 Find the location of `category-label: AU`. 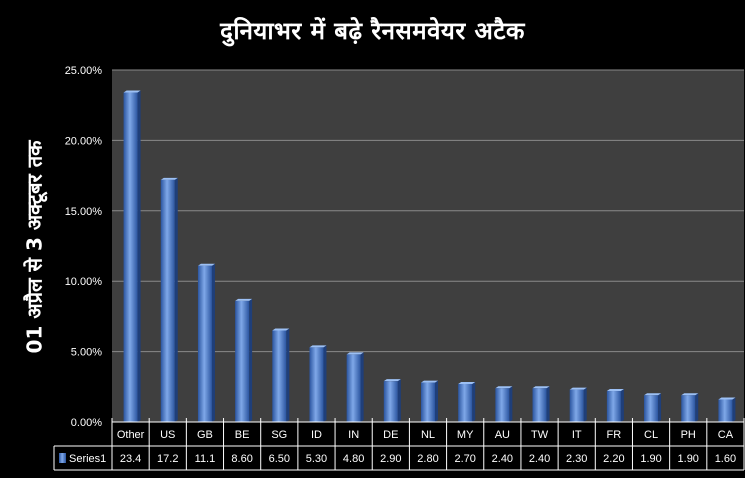

category-label: AU is located at coordinates (502, 435).